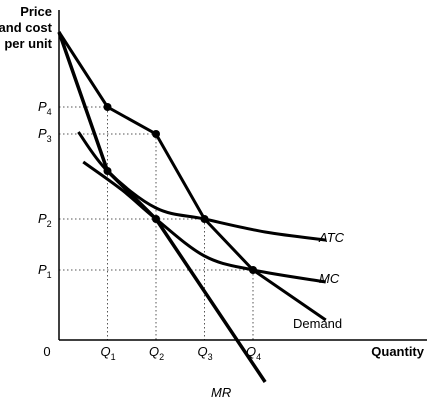 The height and width of the screenshot is (400, 427). I want to click on y-tick-P3: P3, so click(45, 135).